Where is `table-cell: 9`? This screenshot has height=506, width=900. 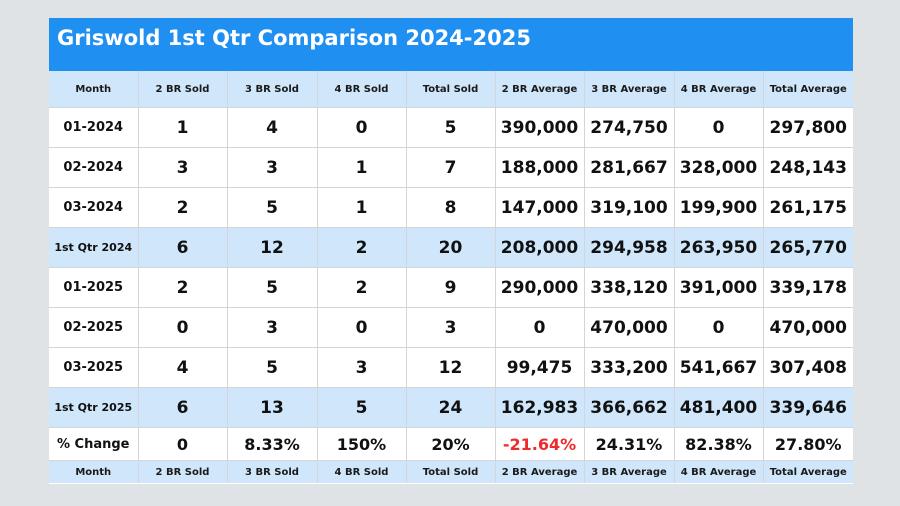
table-cell: 9 is located at coordinates (451, 287).